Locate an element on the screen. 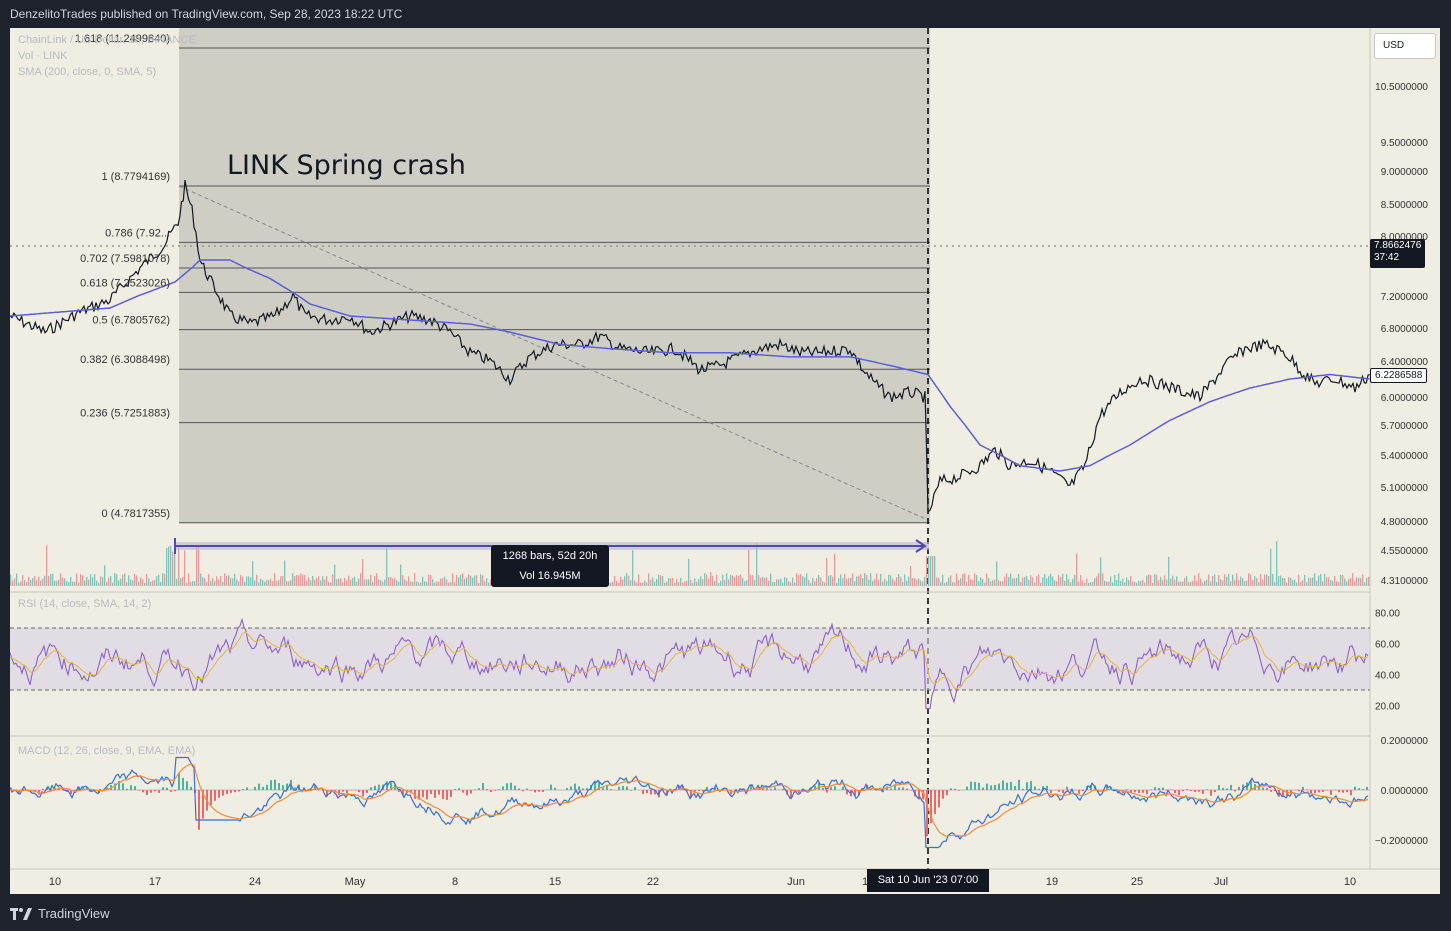 This screenshot has width=1451, height=931. rsi-tick: 40.00 is located at coordinates (1387, 676).